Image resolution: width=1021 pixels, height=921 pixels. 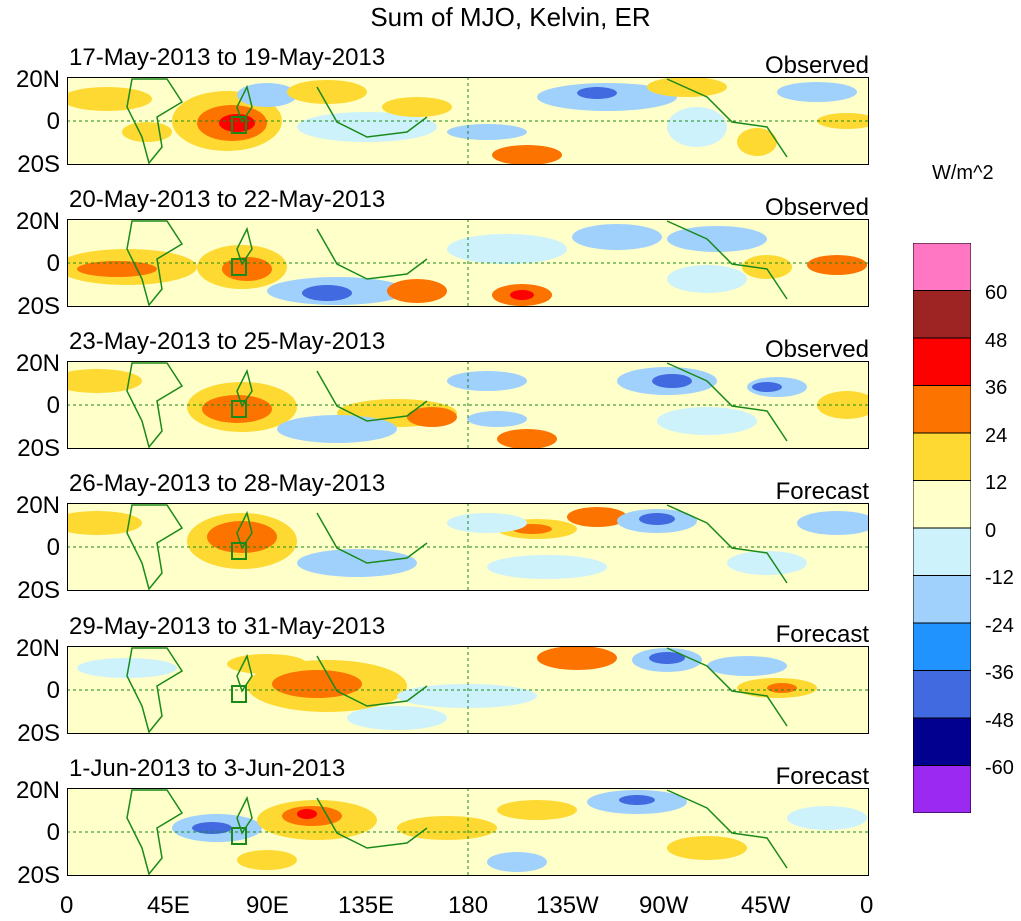 I want to click on figure-title: Sum of MJO, Kelvin, ER, so click(x=510, y=17).